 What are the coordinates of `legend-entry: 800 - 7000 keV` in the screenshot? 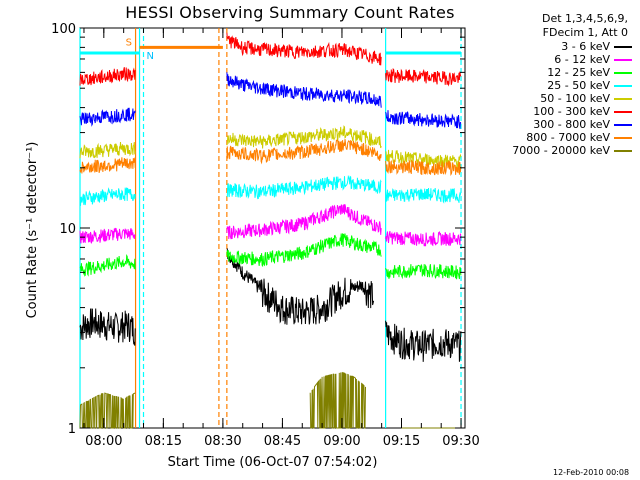 It's located at (556, 137).